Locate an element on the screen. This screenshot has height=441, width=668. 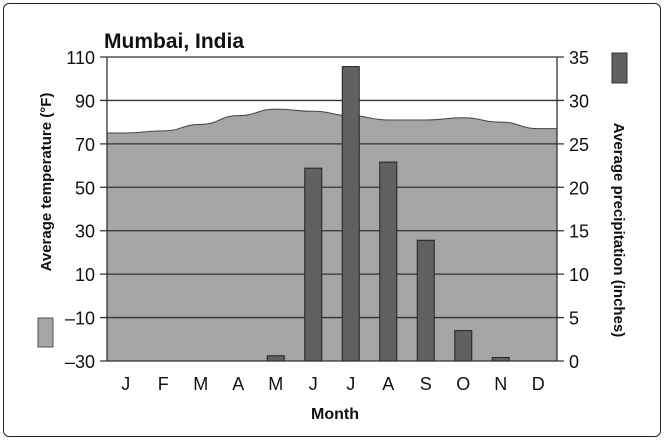
left-tick-label: 50 is located at coordinates (85, 188).